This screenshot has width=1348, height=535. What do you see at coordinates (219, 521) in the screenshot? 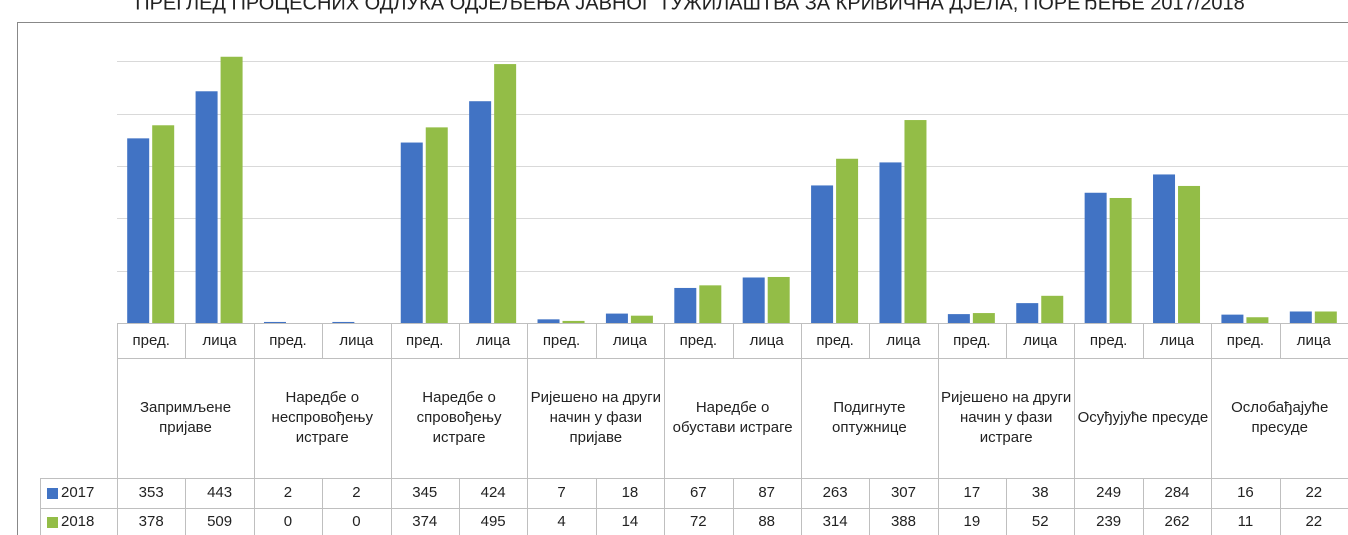
I see `table-value: 509` at bounding box center [219, 521].